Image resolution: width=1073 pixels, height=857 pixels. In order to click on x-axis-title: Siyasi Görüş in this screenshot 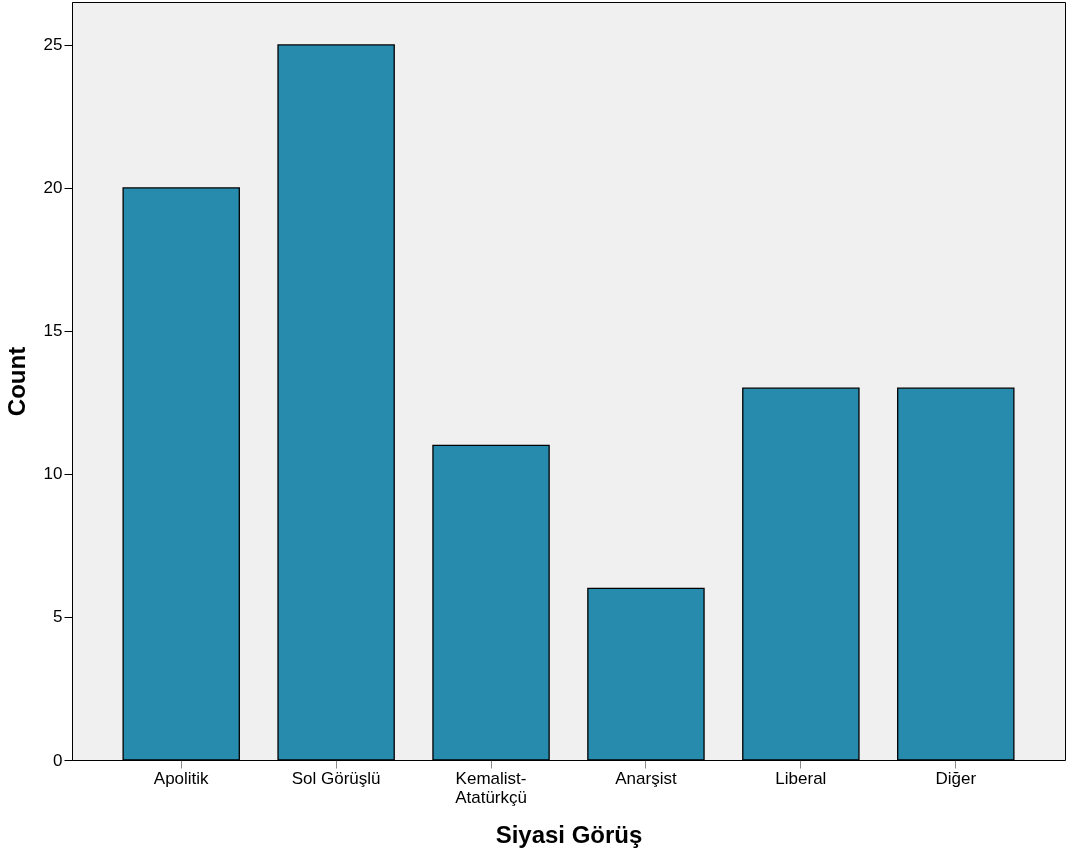, I will do `click(569, 834)`.